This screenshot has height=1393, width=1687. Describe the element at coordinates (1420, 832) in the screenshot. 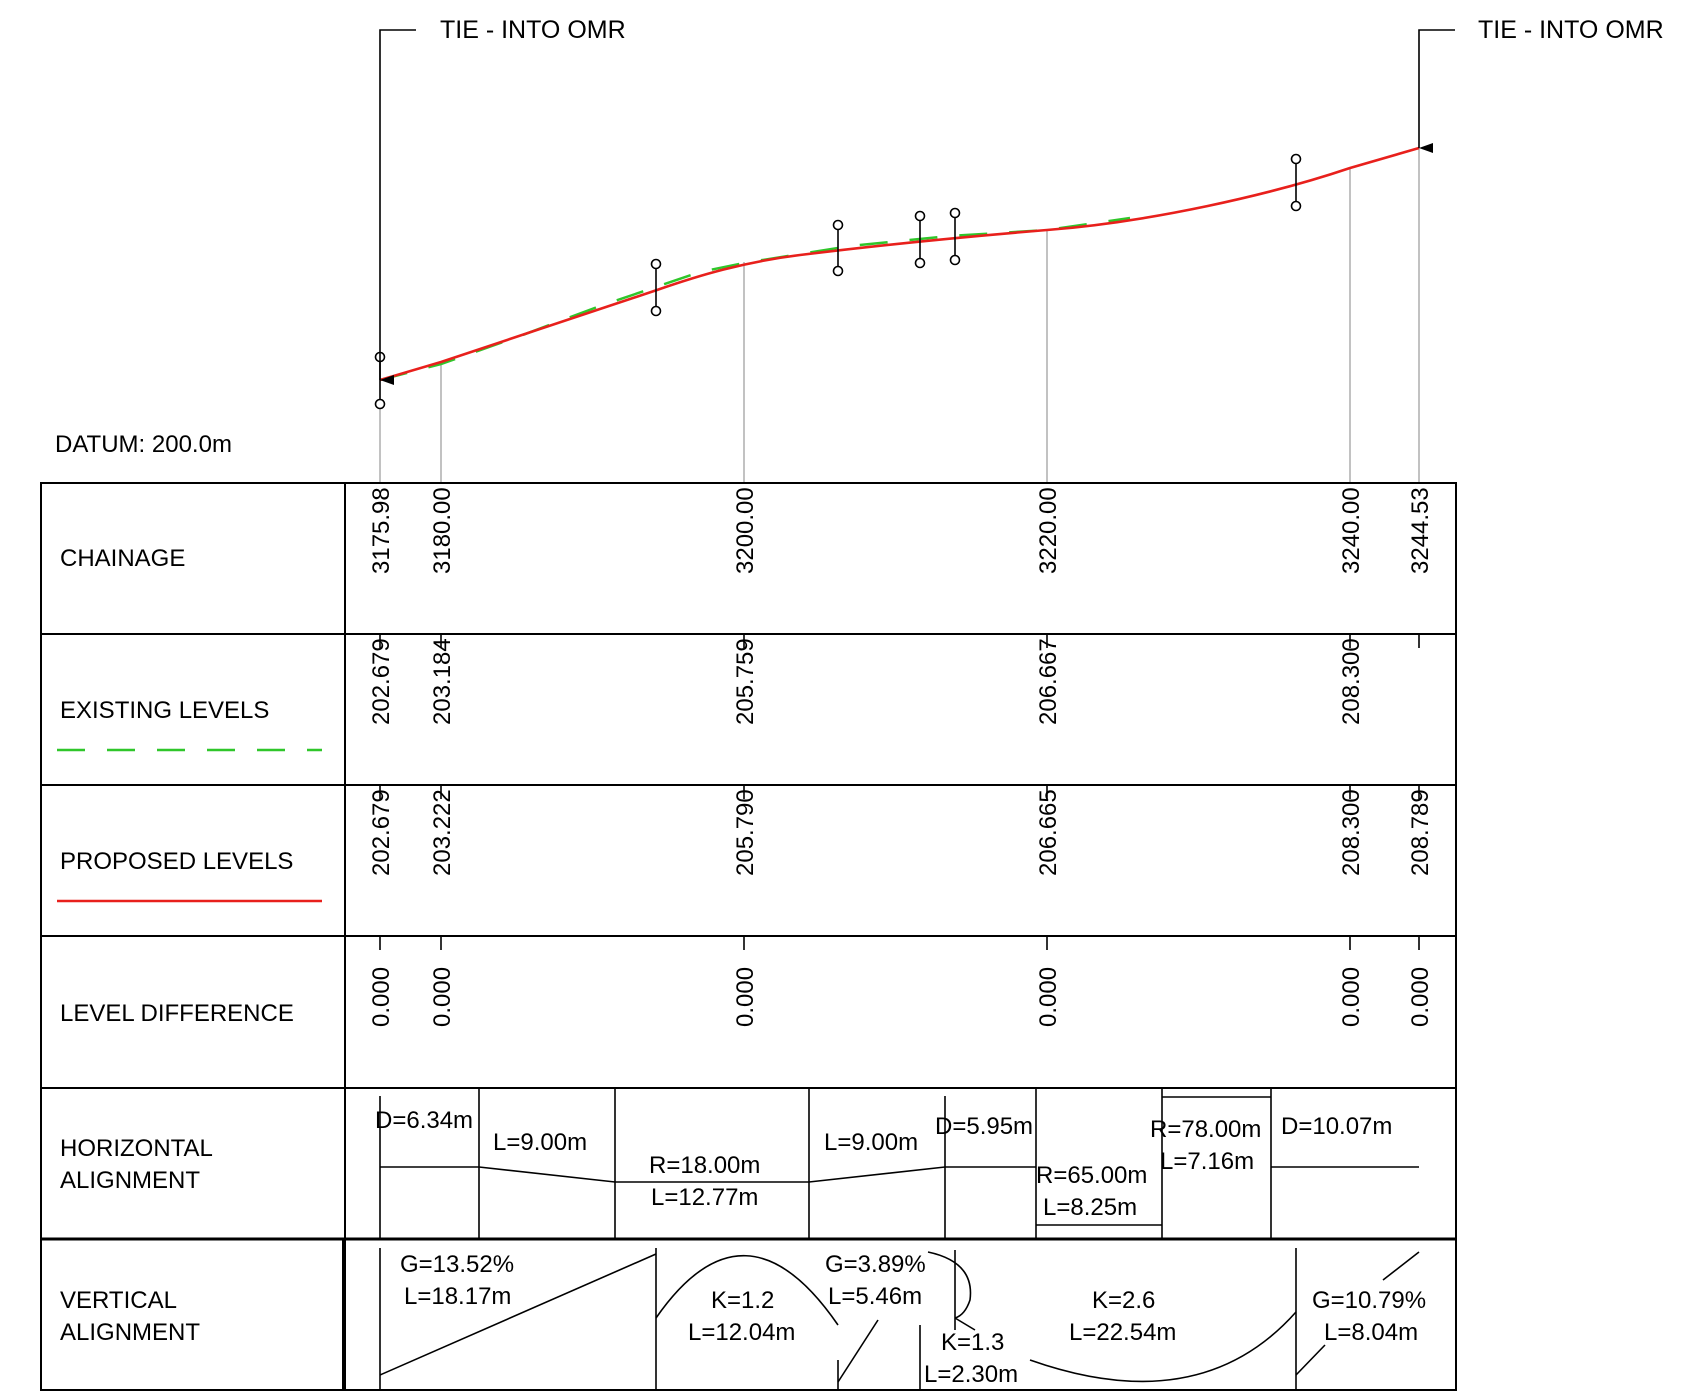

I see `station-proposed-value: 208.789` at that location.